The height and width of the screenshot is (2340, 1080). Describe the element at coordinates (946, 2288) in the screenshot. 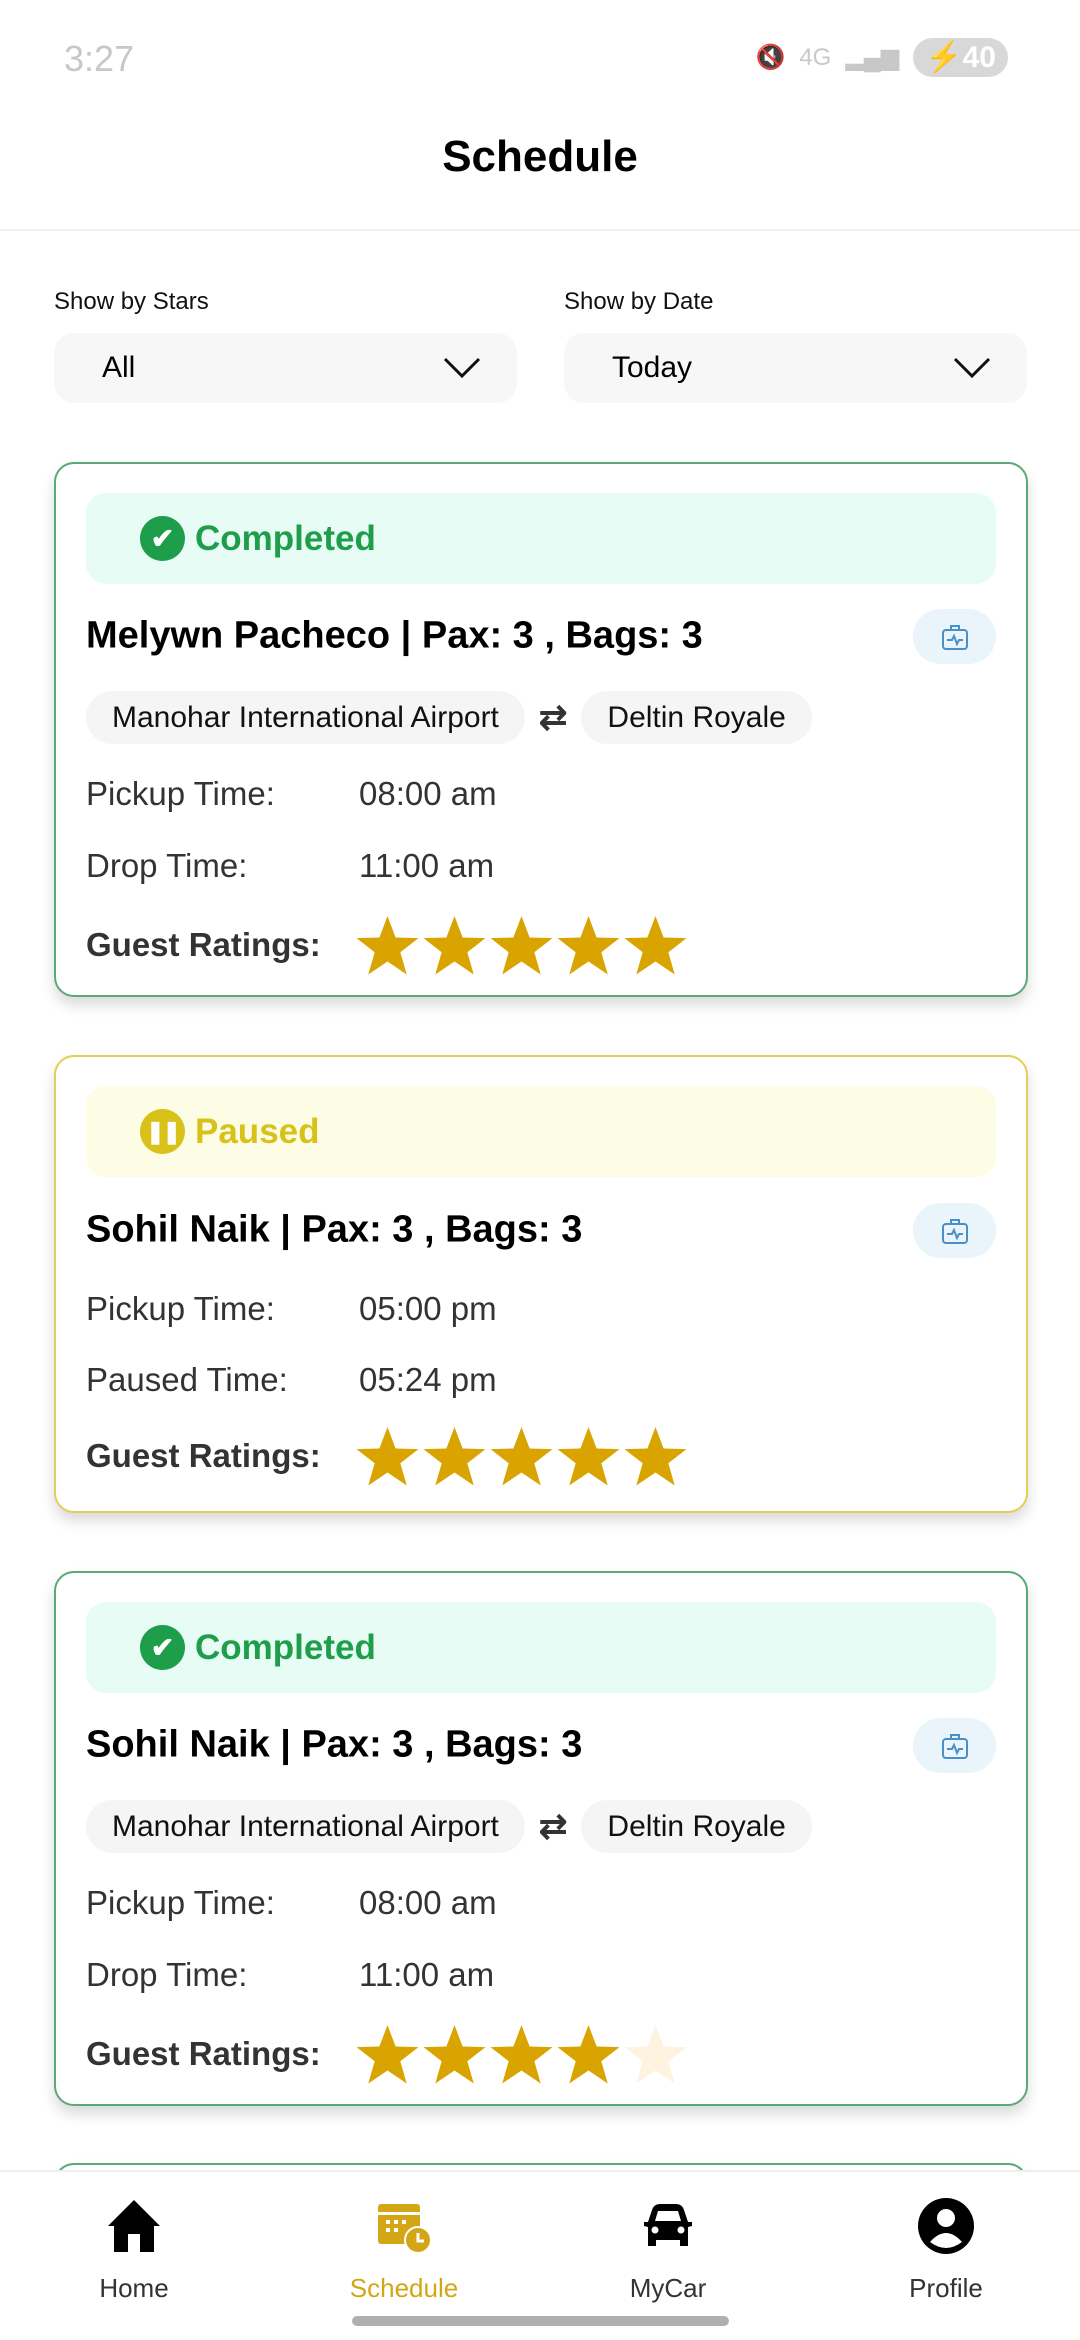

I see `nav-label: Profile` at that location.